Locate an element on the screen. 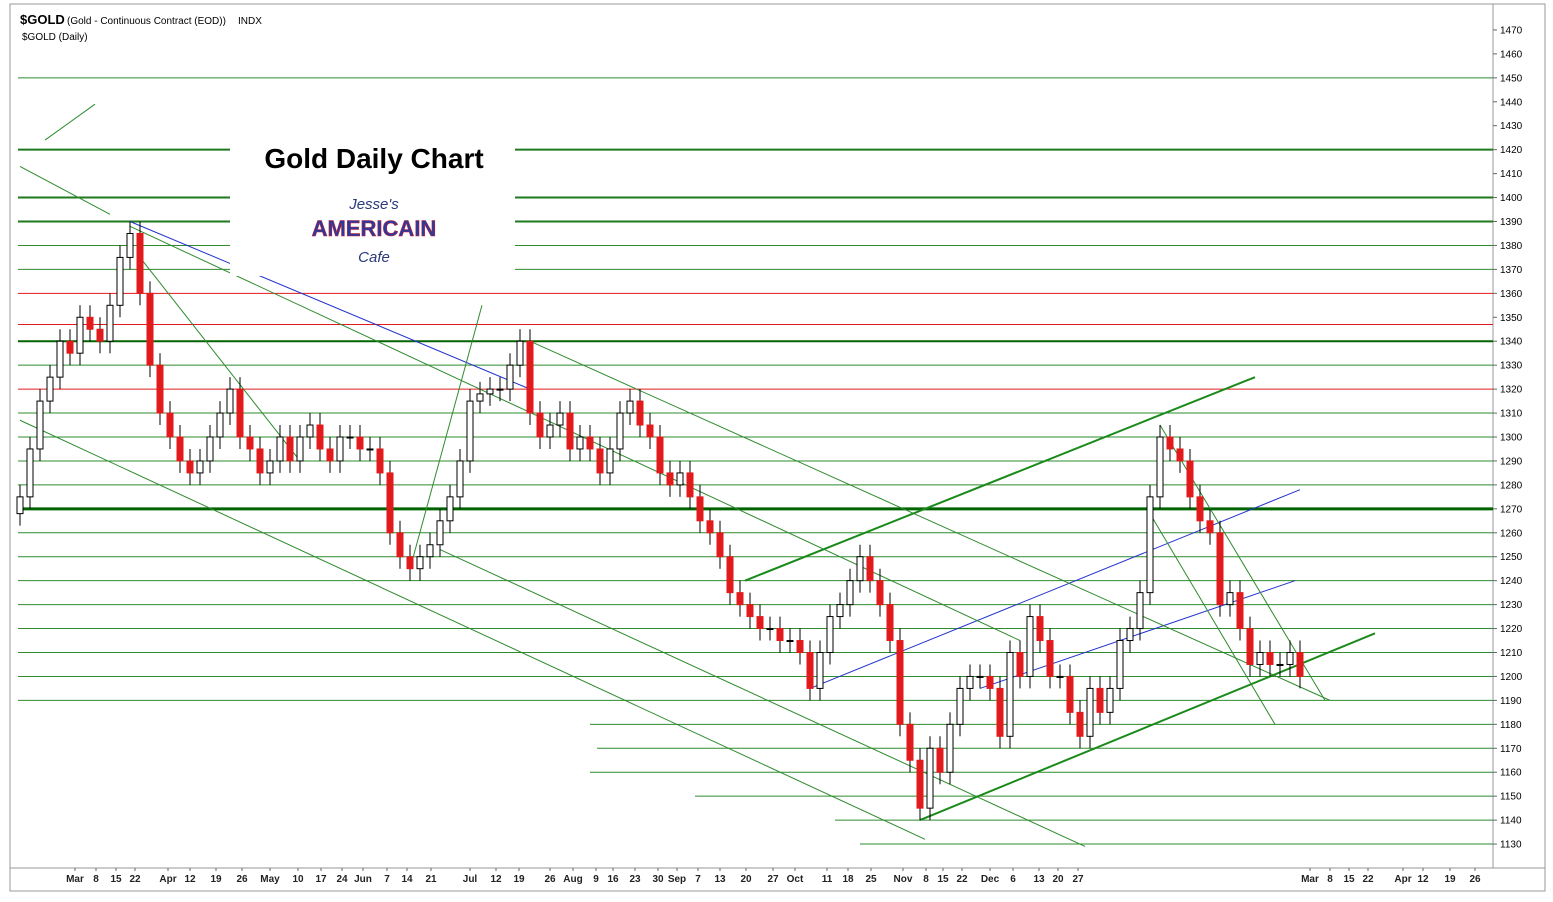  y-tick-label: 1240 is located at coordinates (1511, 581).